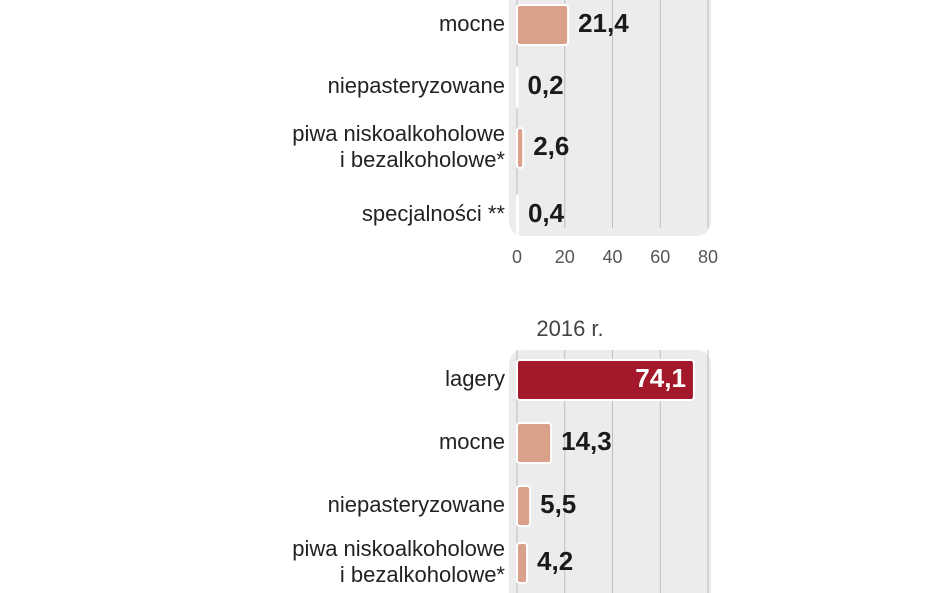 The image size is (948, 593). I want to click on x-tick-label: 60, so click(660, 257).